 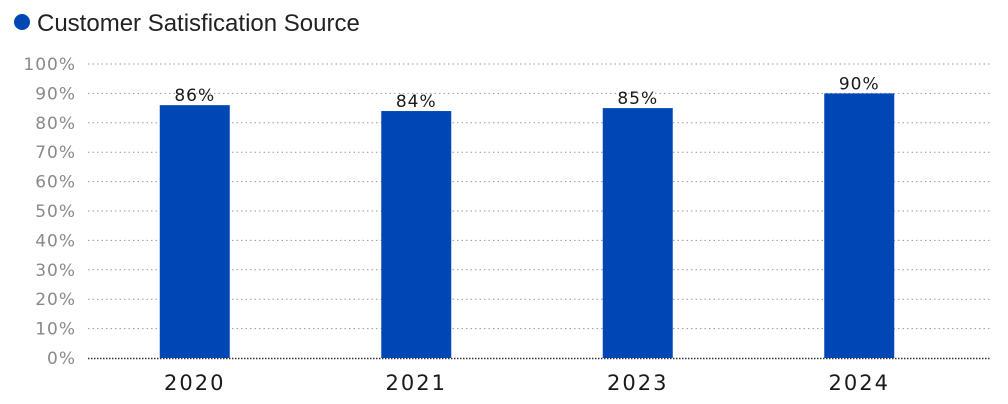 I want to click on y-tick-label: 20%, so click(x=55, y=300).